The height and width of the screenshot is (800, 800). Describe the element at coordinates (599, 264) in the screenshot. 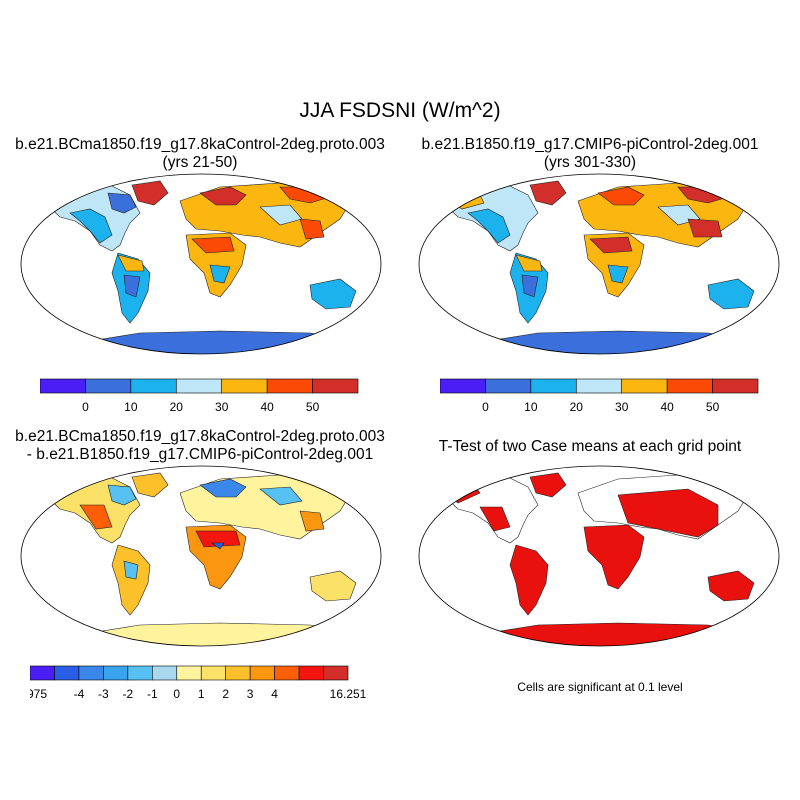

I see `map-case2` at that location.